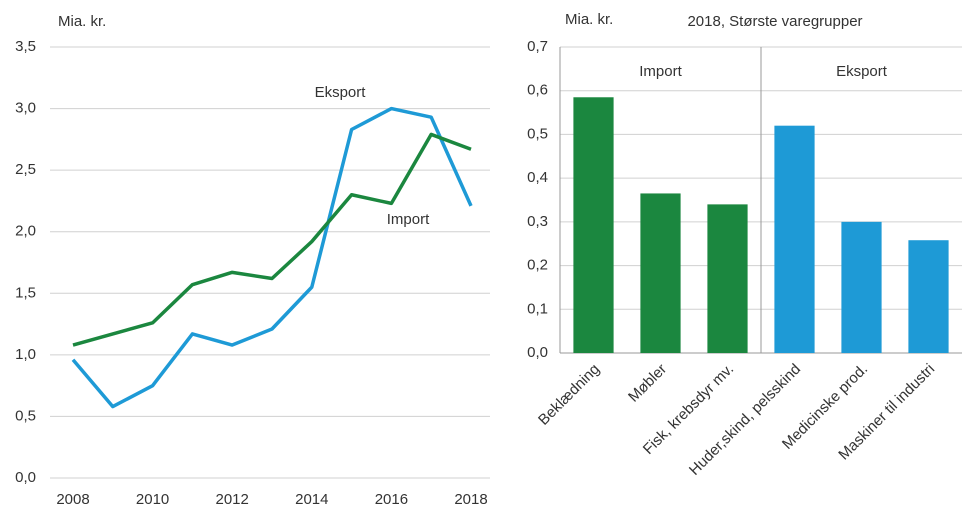 The width and height of the screenshot is (974, 510). I want to click on group-label: Eksport, so click(862, 71).